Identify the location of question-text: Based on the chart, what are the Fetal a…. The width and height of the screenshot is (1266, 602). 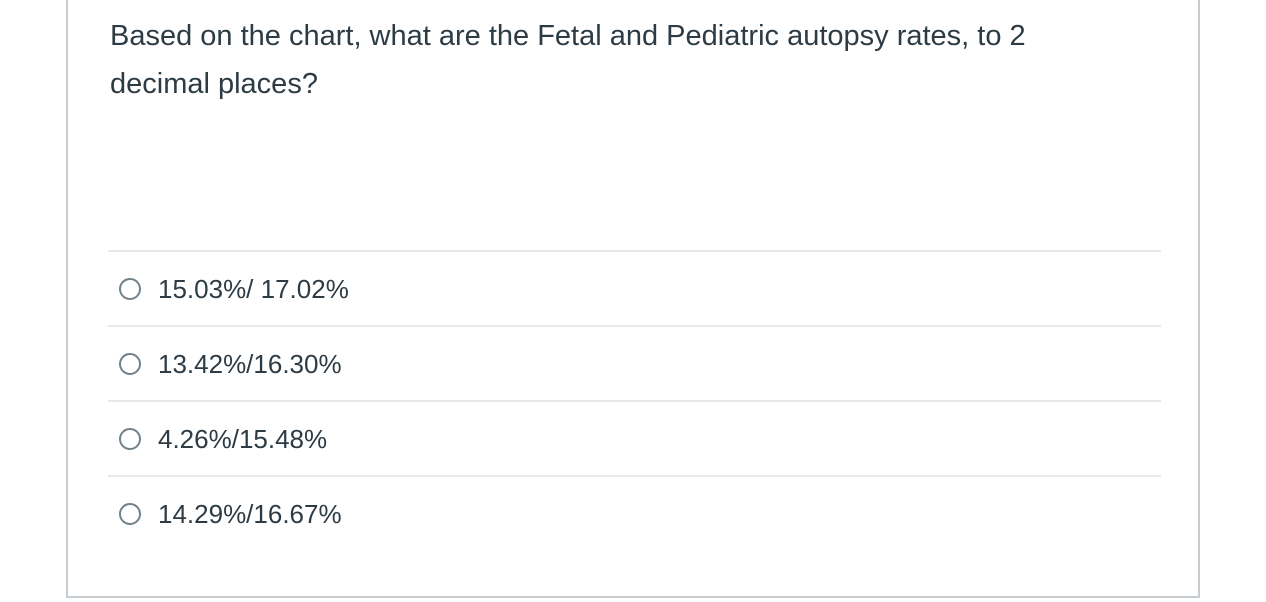
(568, 60).